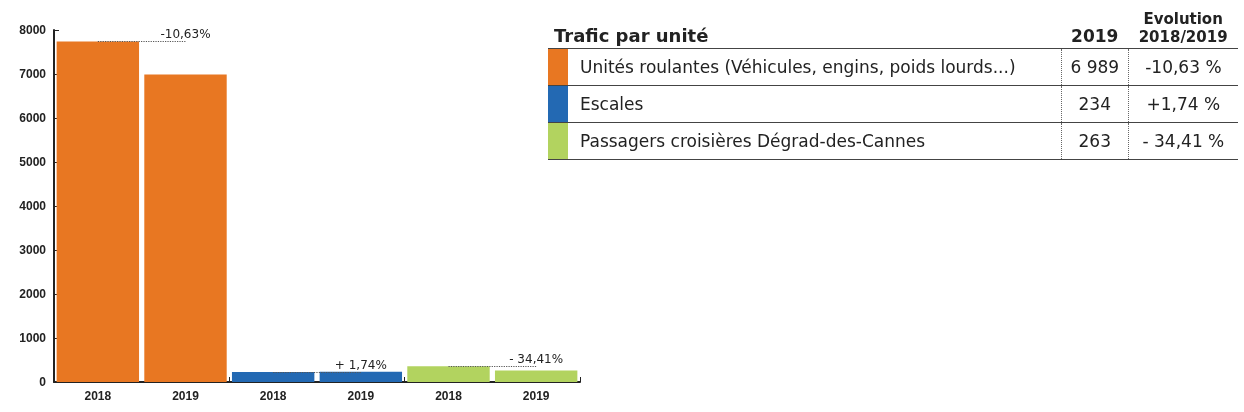 The width and height of the screenshot is (1244, 412). I want to click on legend-label: Escales, so click(815, 104).